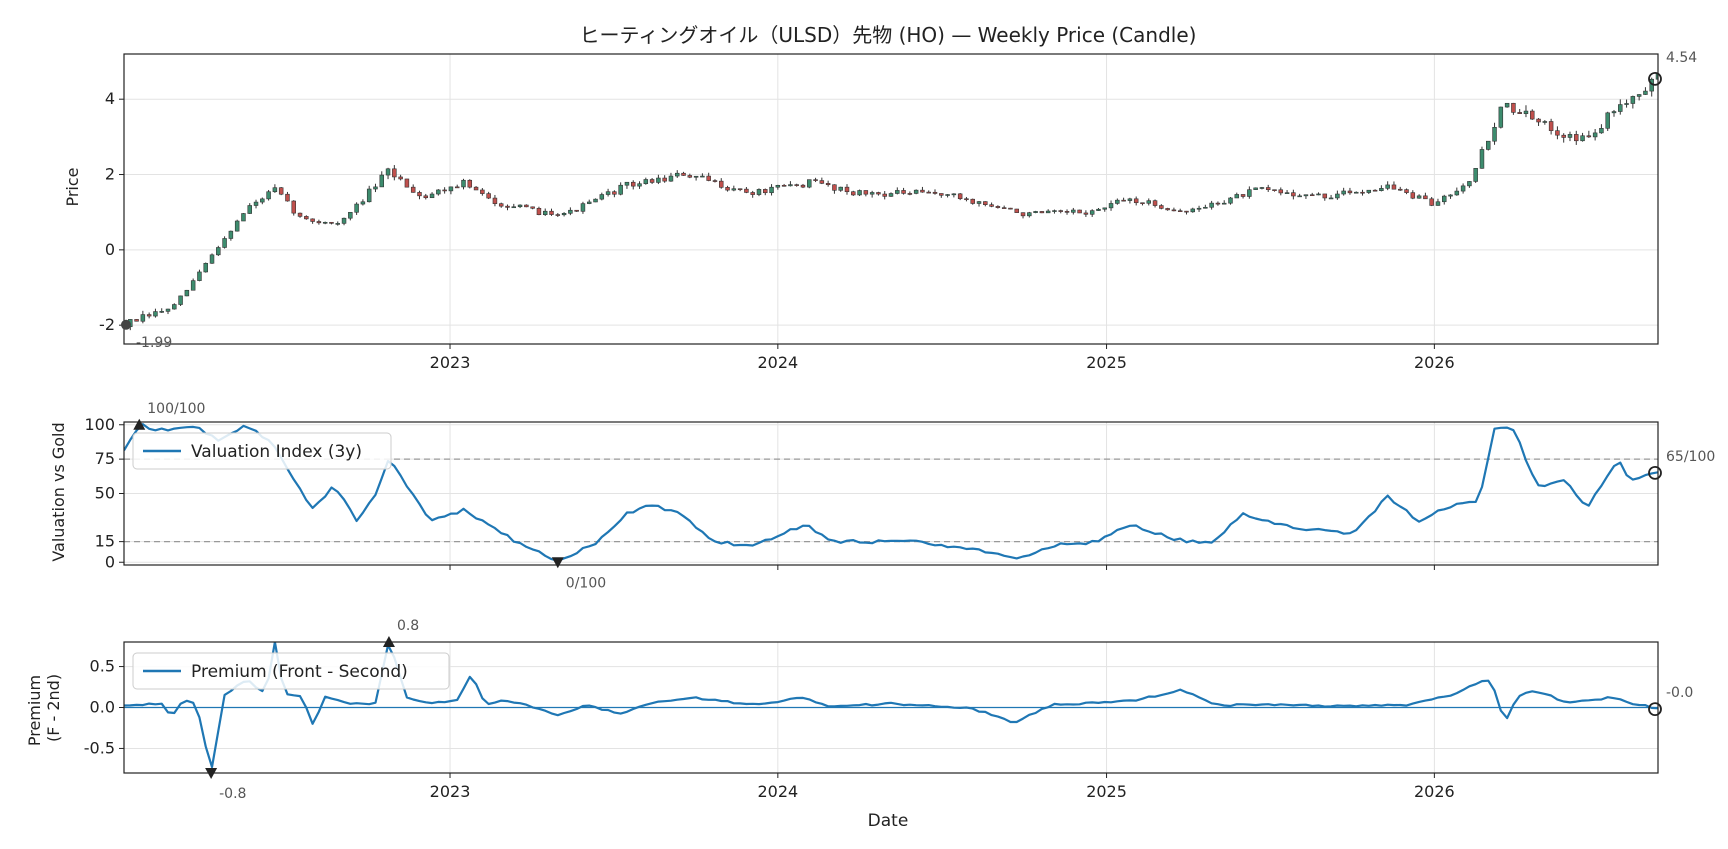  What do you see at coordinates (1106, 791) in the screenshot?
I see `x-tick-label: 2025` at bounding box center [1106, 791].